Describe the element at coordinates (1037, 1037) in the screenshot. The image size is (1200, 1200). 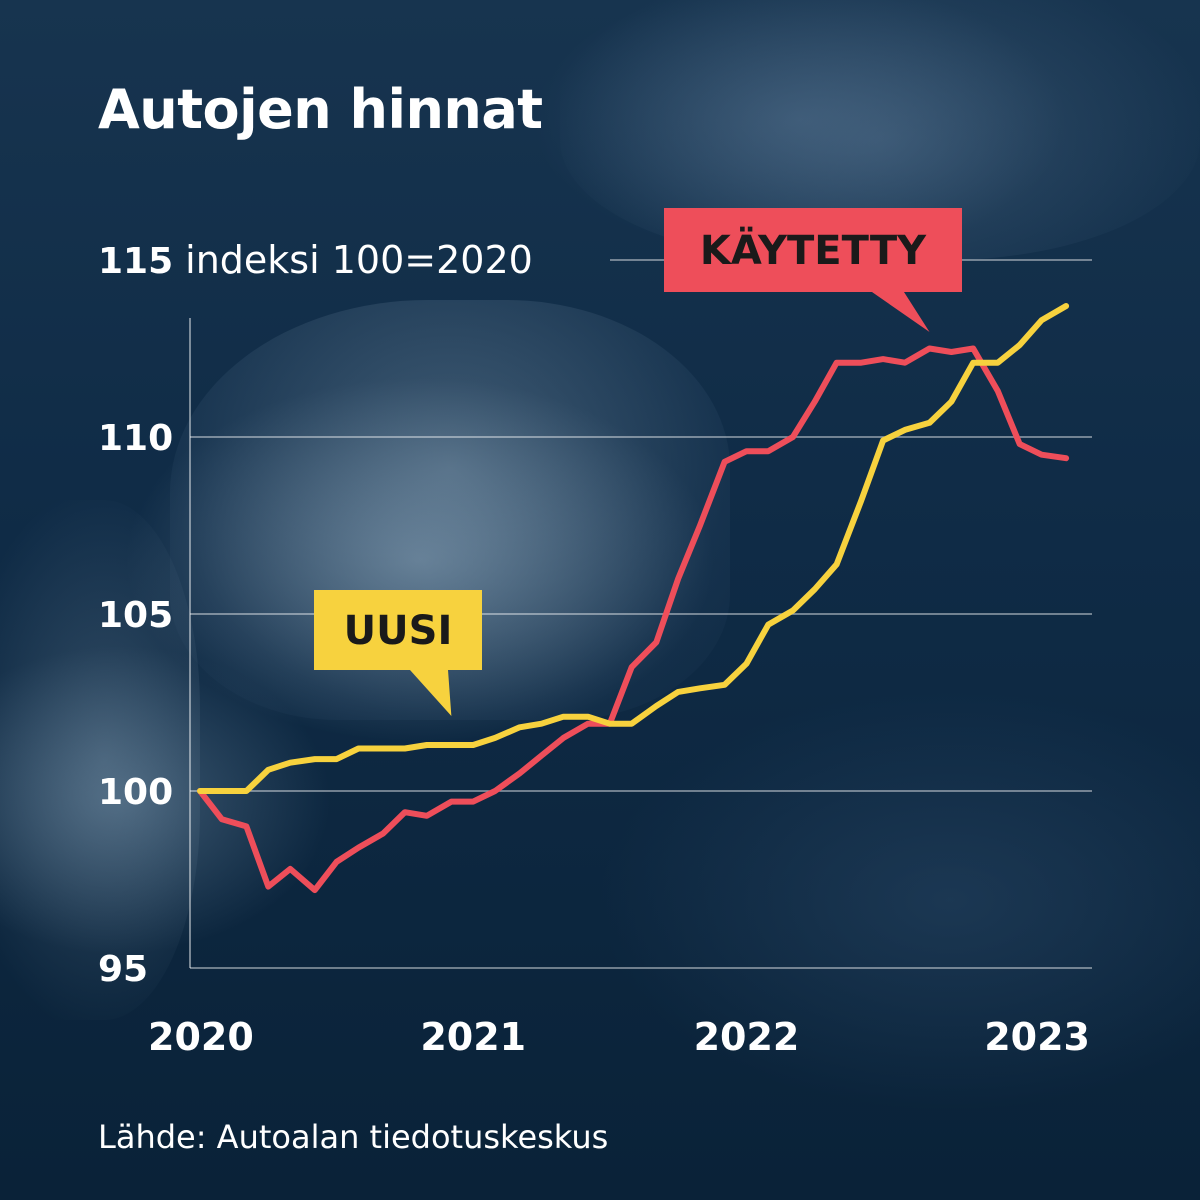
I see `x-tick-label-2023: 2023` at that location.